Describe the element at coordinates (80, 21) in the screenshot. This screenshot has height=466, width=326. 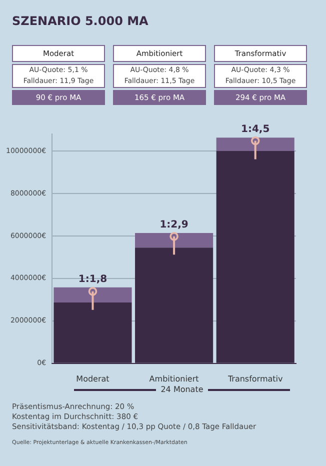
I see `text: SZENARIO 5.000 MA` at that location.